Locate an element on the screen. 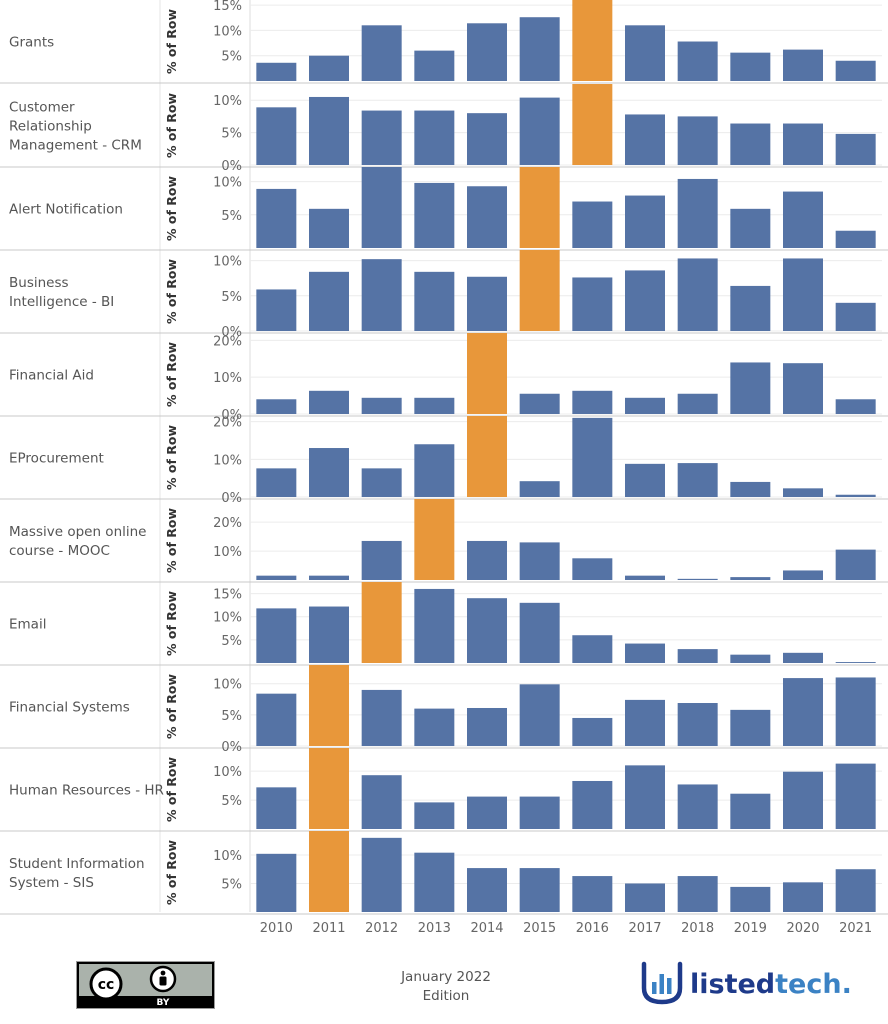 This screenshot has width=888, height=1024. x-tick-label: 2014 is located at coordinates (486, 928).